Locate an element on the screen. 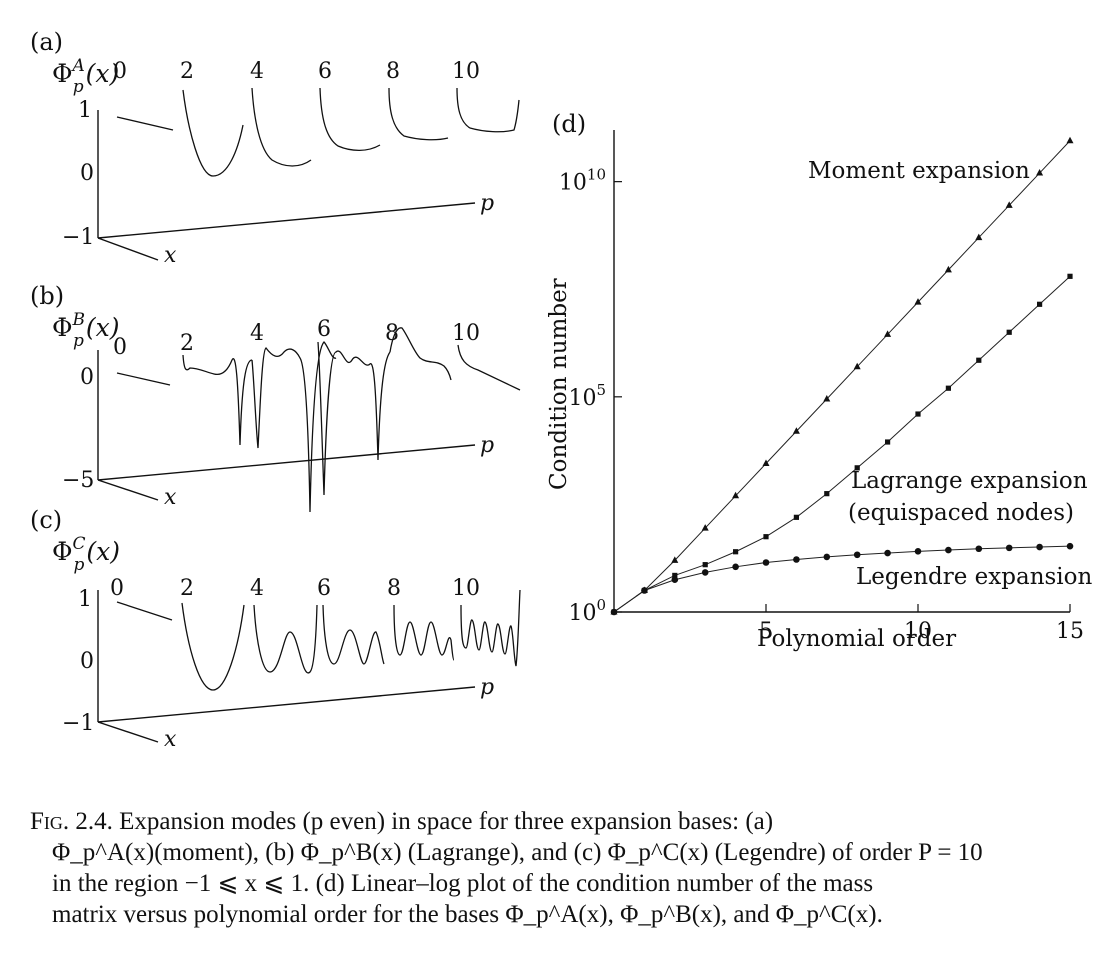 The height and width of the screenshot is (974, 1118). panel-c-x-label: x is located at coordinates (170, 739).